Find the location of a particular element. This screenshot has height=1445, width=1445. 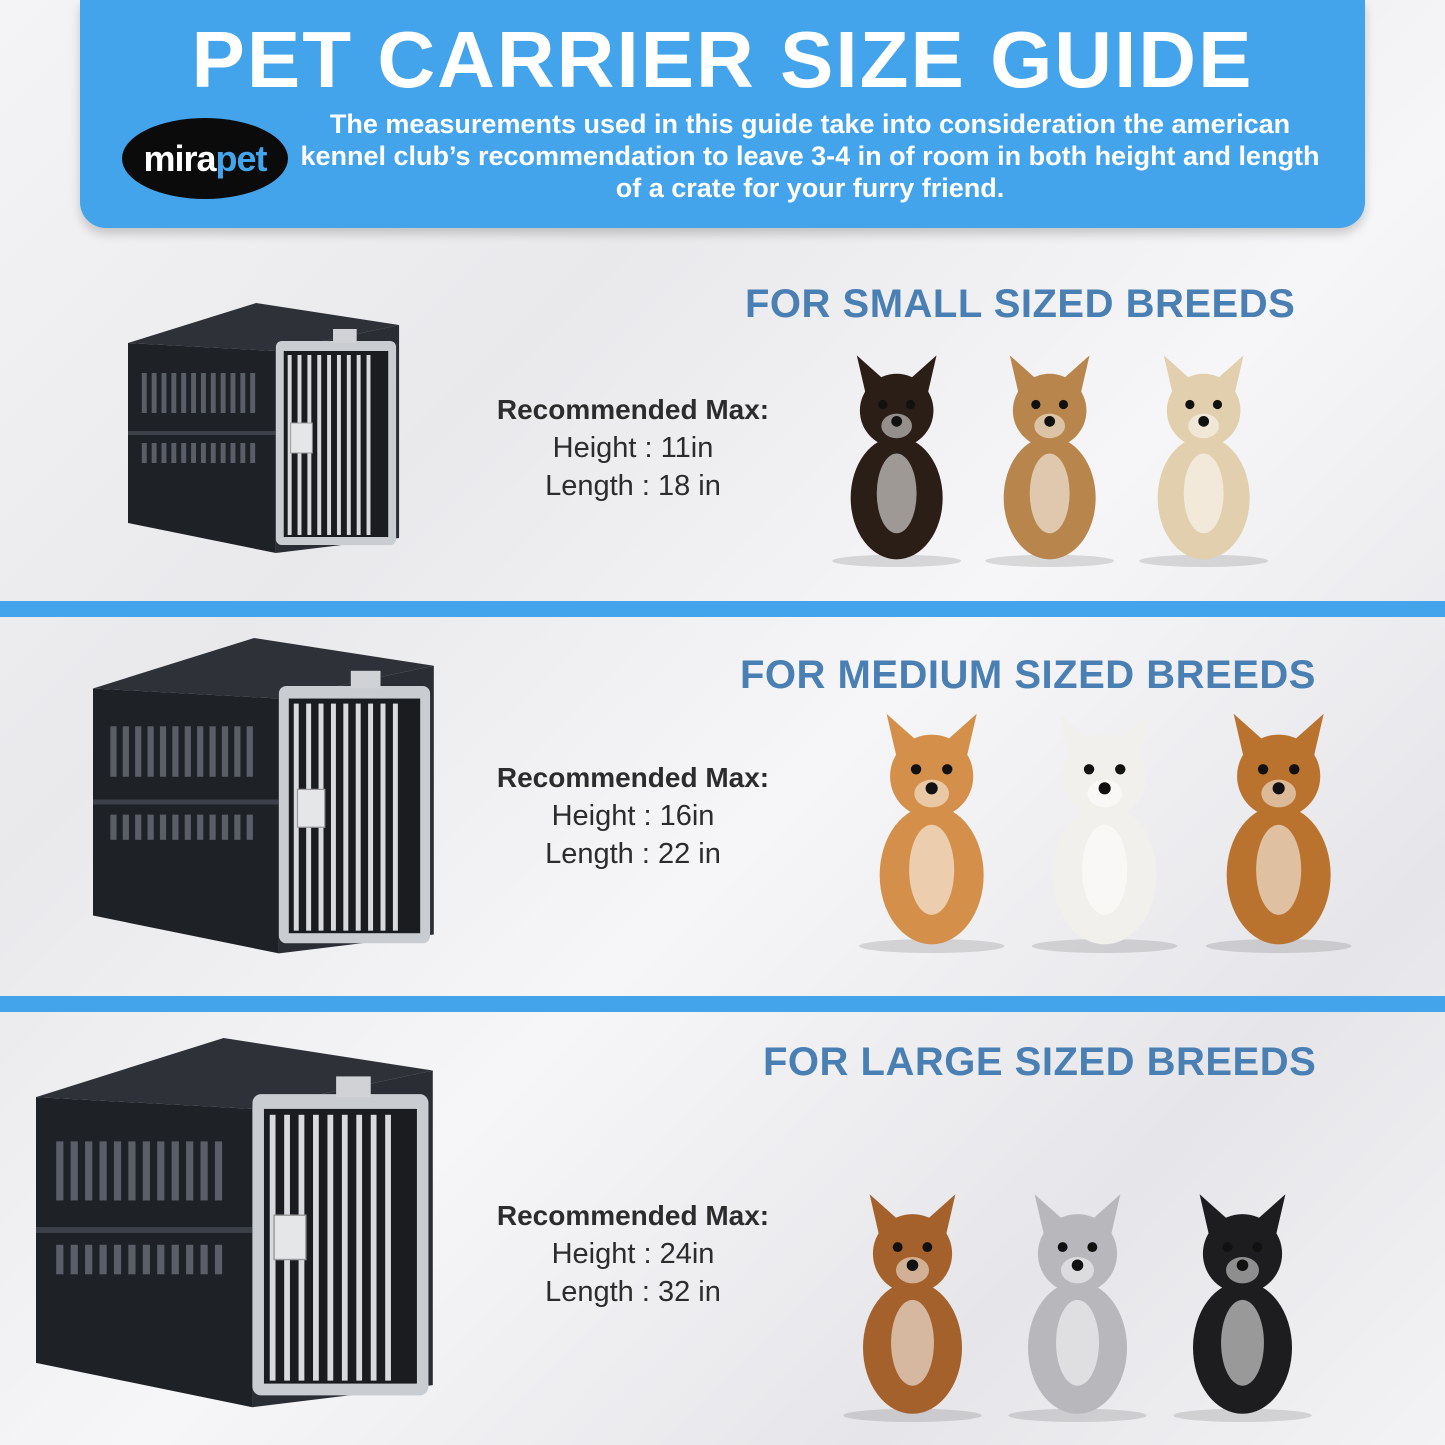

door-latch is located at coordinates (311, 808).